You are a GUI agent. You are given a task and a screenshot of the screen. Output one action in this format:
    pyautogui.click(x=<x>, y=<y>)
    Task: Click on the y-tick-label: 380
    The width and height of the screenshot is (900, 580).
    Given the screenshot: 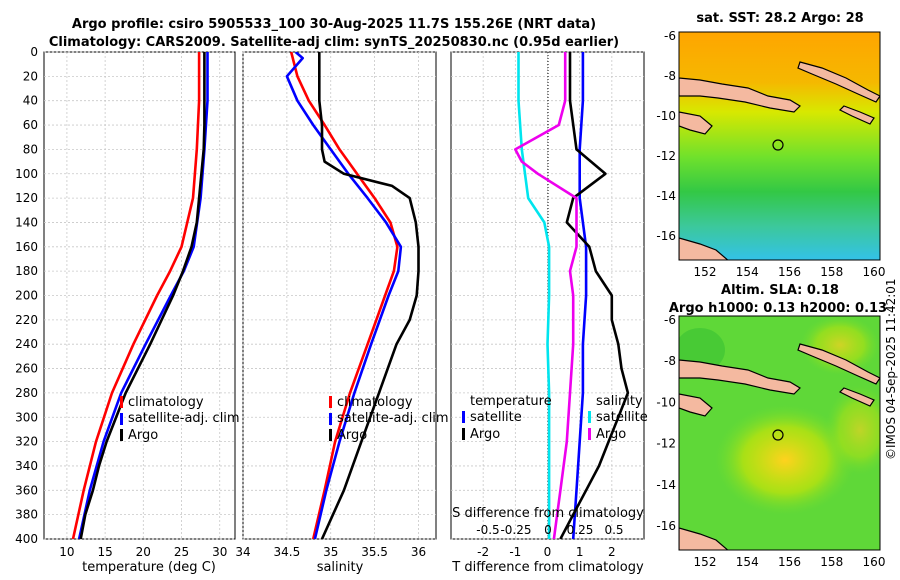 What is the action you would take?
    pyautogui.click(x=26, y=515)
    